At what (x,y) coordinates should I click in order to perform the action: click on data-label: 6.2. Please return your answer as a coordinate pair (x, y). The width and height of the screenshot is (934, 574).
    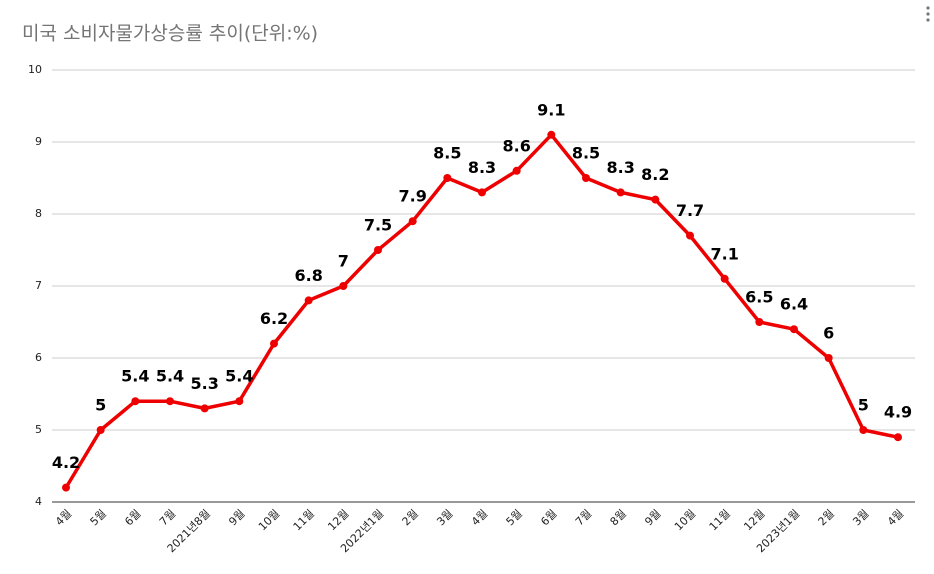
    Looking at the image, I should click on (274, 318).